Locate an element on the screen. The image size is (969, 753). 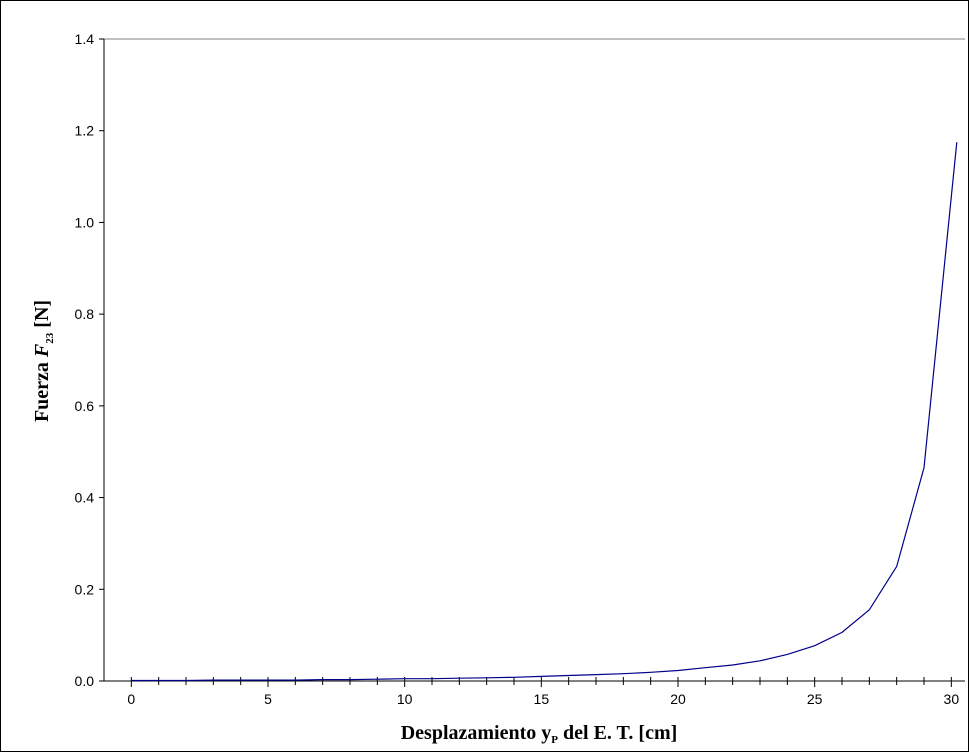
y-tick-label: 1.2 is located at coordinates (85, 131).